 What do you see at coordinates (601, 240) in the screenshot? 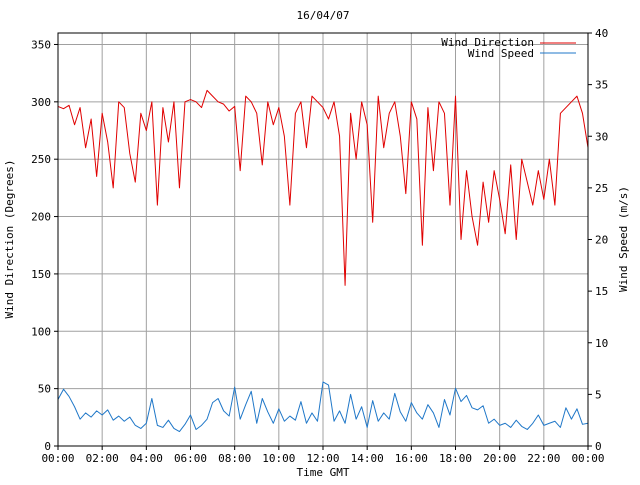
I see `y-right-tick-label: 20` at bounding box center [601, 240].